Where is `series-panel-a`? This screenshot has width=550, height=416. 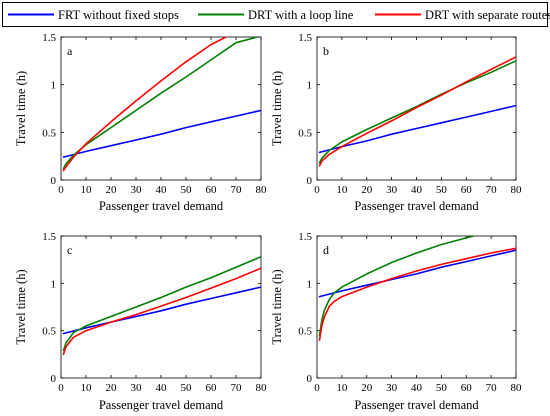
series-panel-a is located at coordinates (161, 104).